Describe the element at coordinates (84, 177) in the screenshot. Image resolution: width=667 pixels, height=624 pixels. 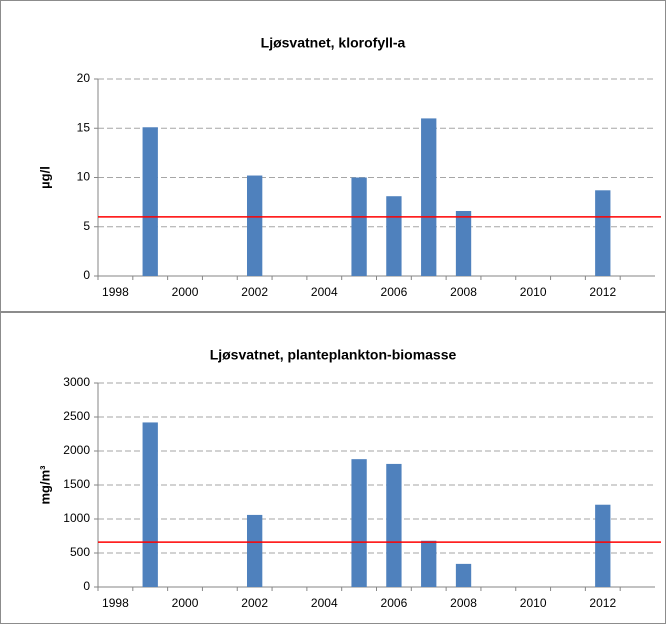
I see `y-tick-label: 10` at that location.